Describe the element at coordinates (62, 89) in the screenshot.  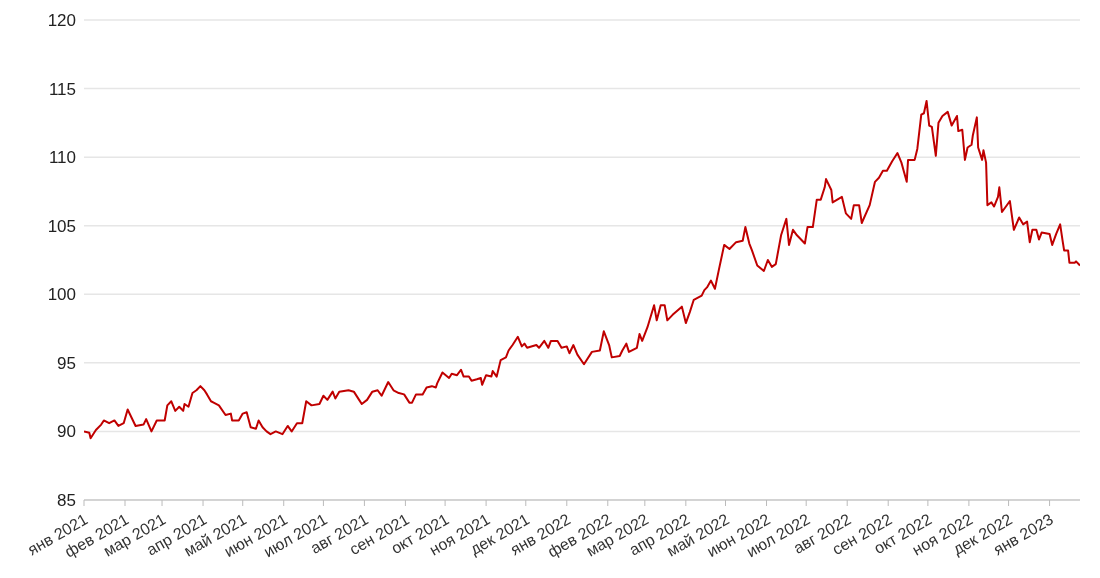
I see `y-tick-label: 115` at that location.